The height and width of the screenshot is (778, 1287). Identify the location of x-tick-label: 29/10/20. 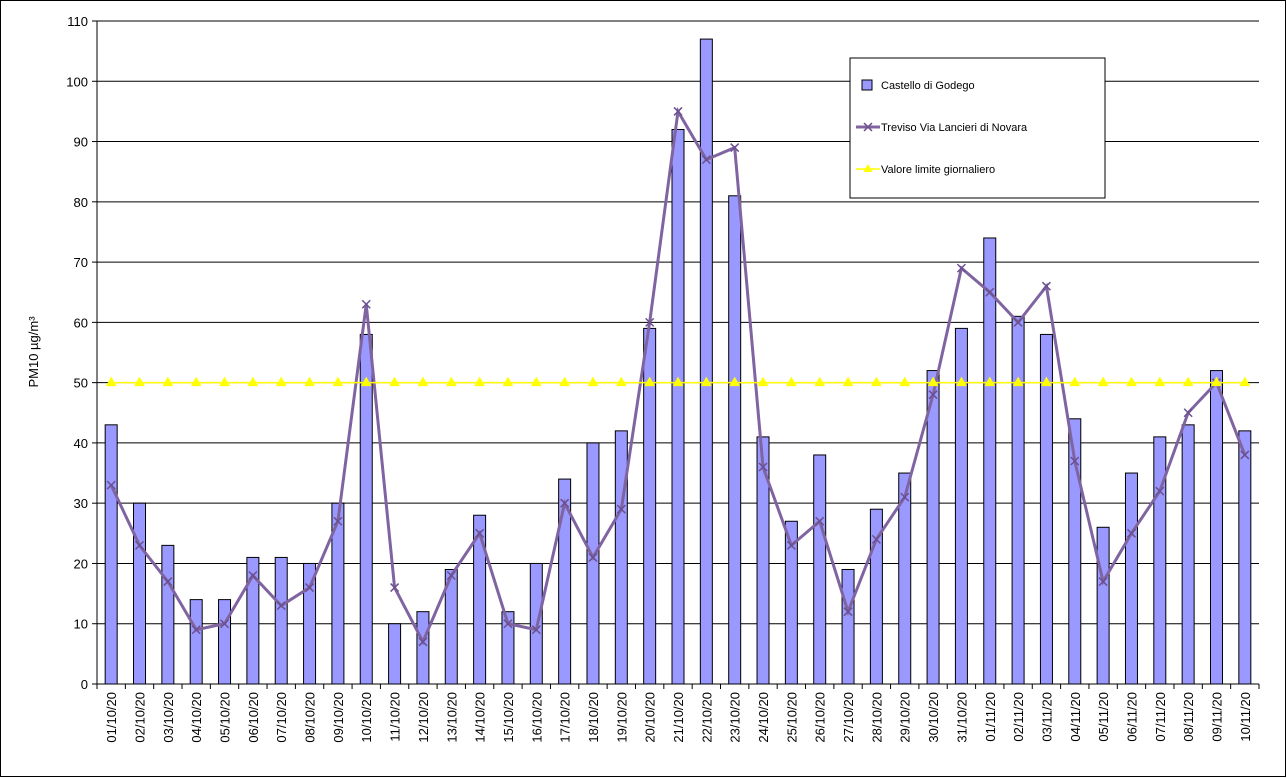
(905, 717).